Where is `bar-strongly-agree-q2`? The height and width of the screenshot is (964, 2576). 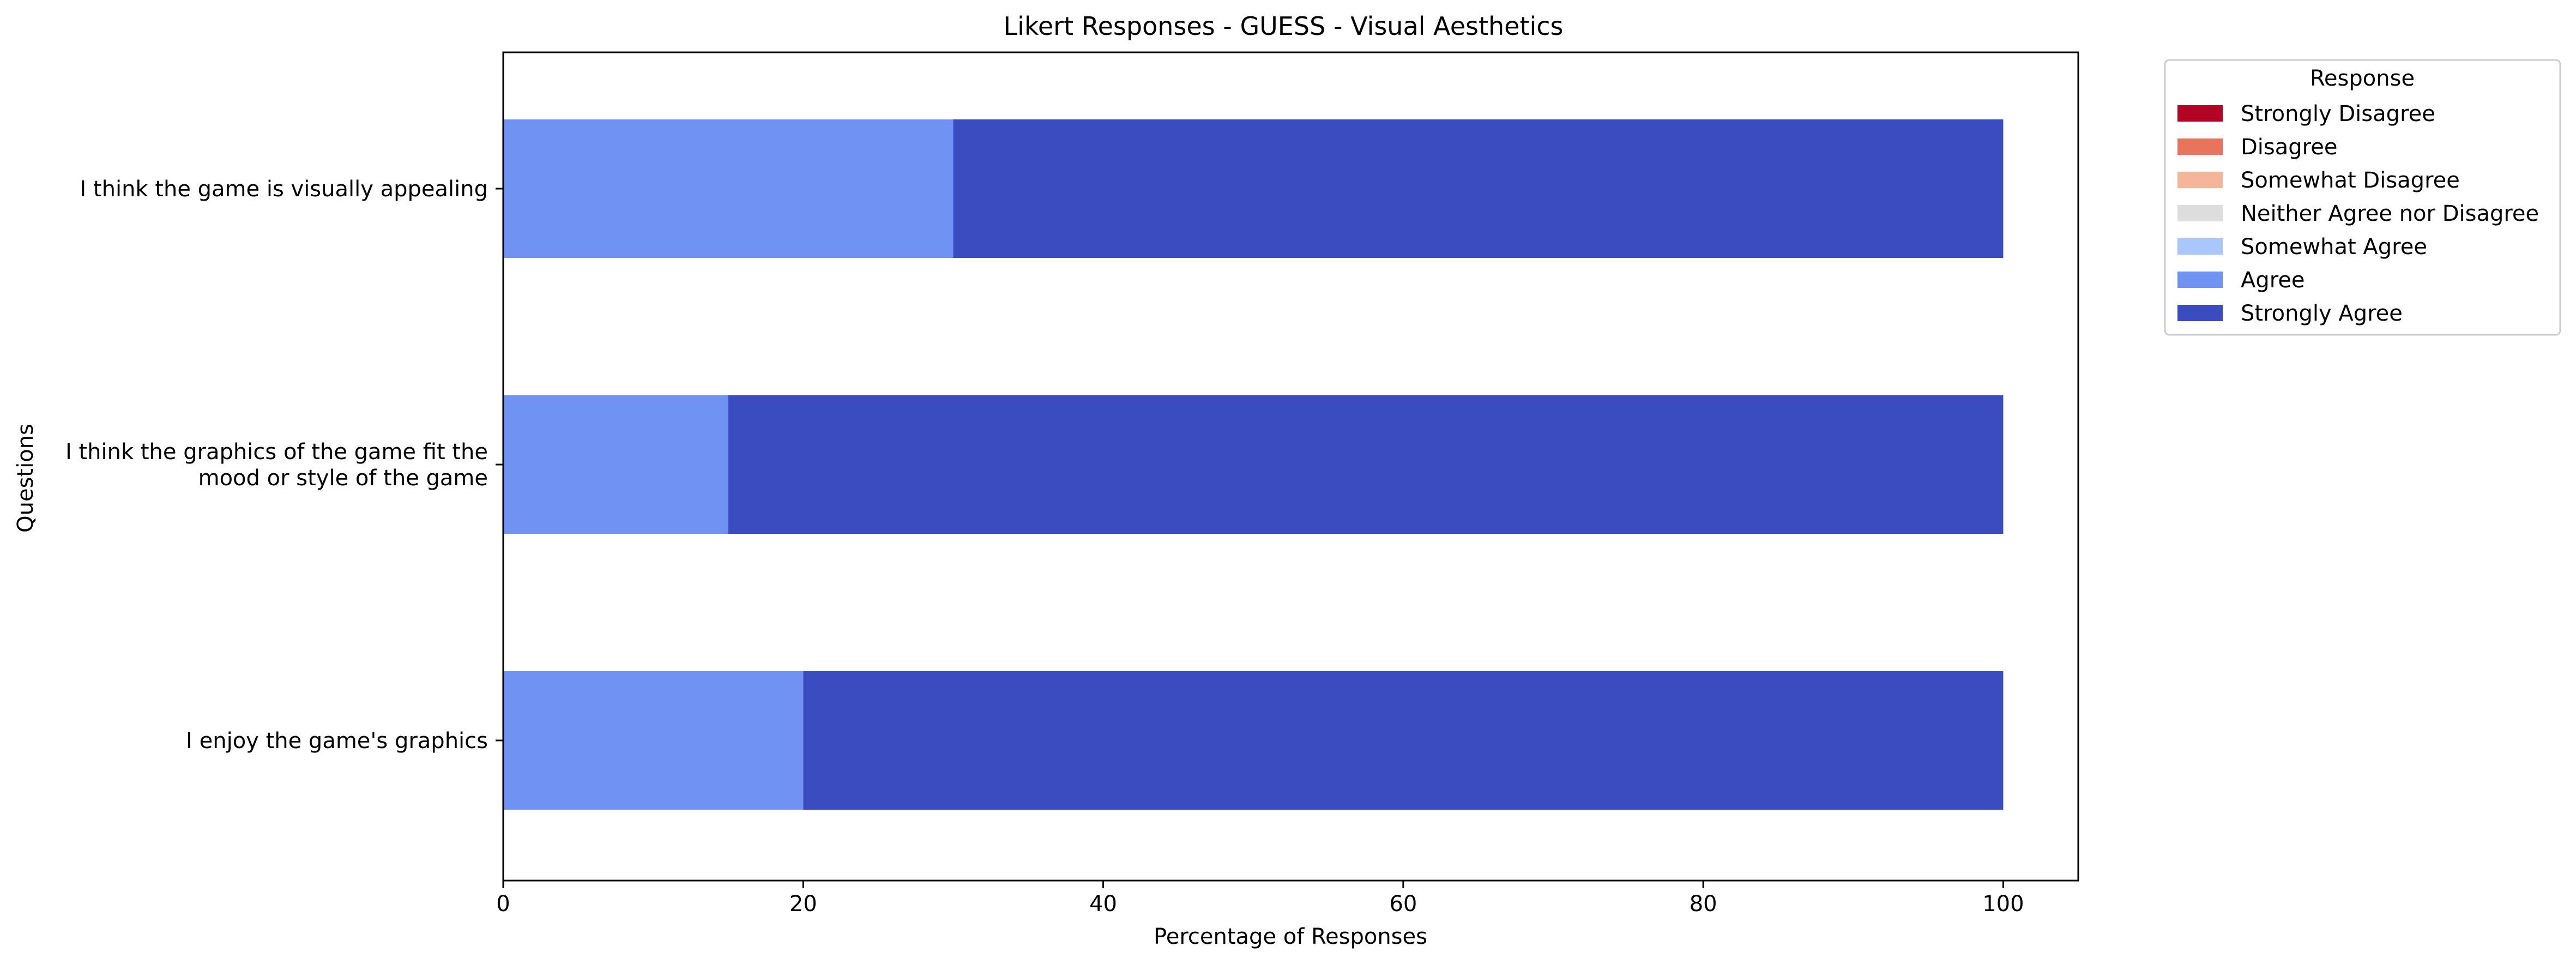
bar-strongly-agree-q2 is located at coordinates (1366, 464).